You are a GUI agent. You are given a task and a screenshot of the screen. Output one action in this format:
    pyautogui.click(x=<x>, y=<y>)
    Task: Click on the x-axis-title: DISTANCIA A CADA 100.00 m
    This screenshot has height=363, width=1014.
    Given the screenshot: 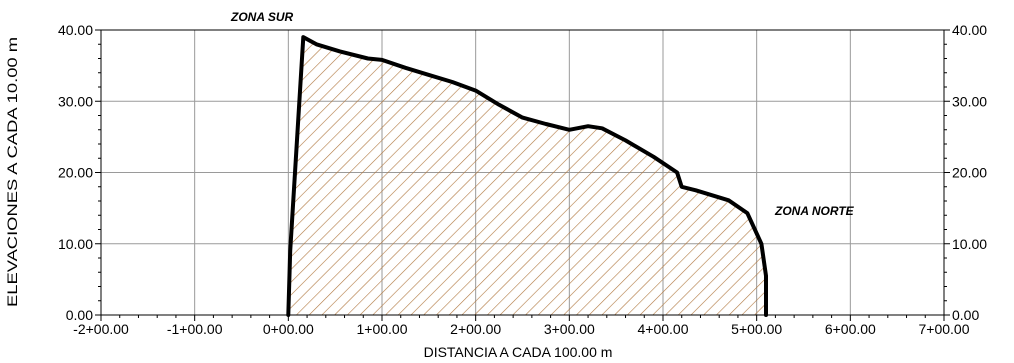 What is the action you would take?
    pyautogui.click(x=518, y=352)
    